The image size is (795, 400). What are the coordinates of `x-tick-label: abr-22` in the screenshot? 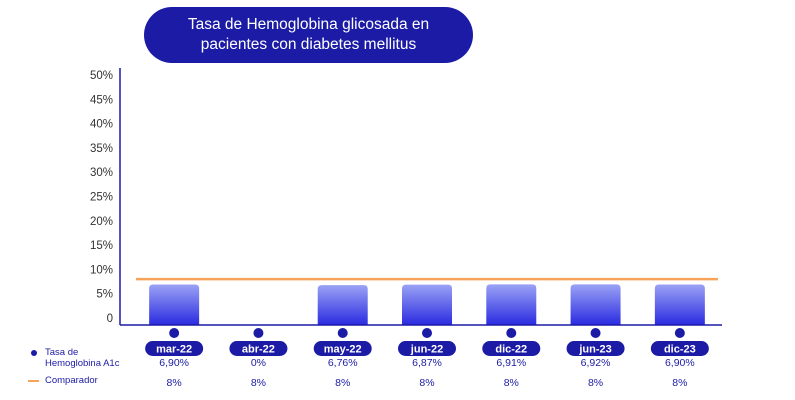 It's located at (258, 350).